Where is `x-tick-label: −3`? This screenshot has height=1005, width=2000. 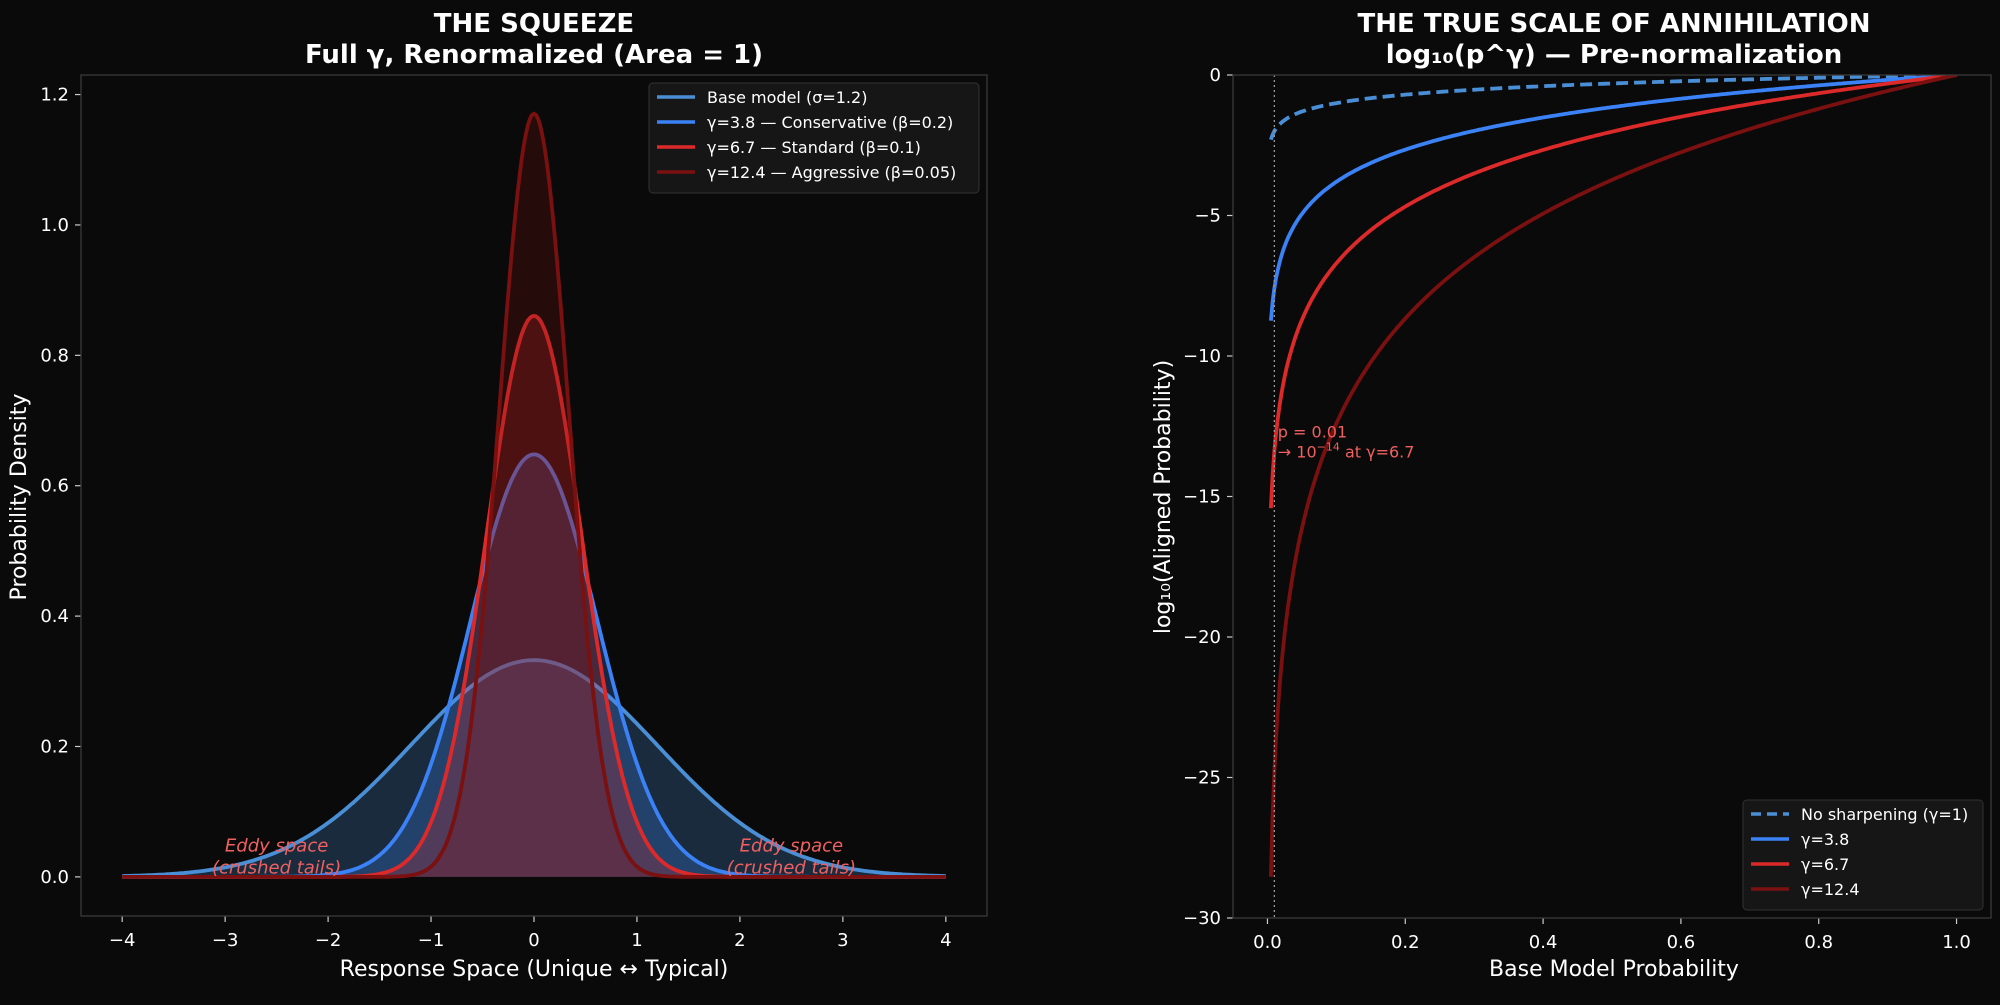 x-tick-label: −3 is located at coordinates (225, 940).